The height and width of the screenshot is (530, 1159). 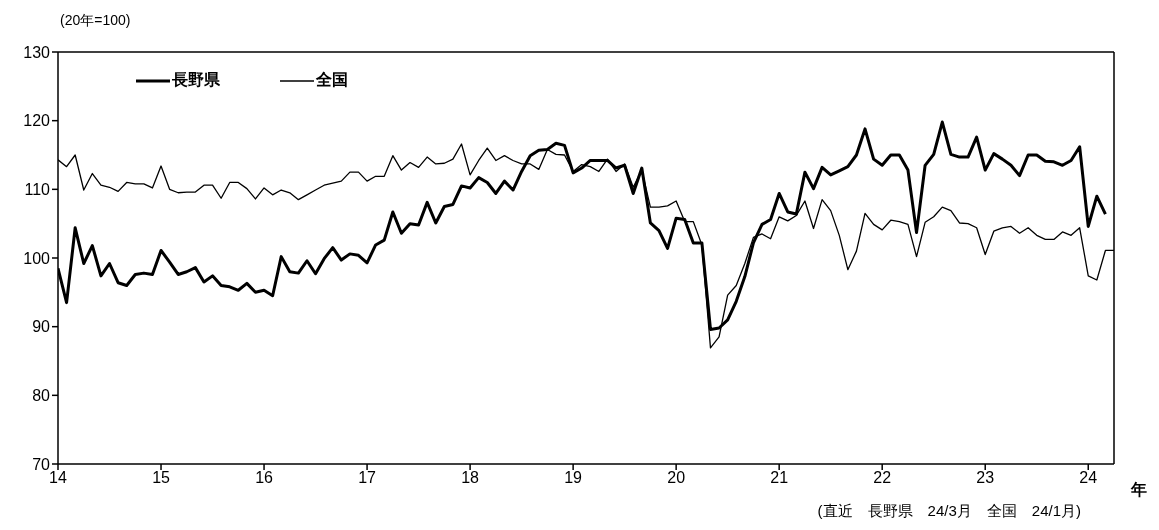 What do you see at coordinates (196, 80) in the screenshot?
I see `legend-label: 長野県` at bounding box center [196, 80].